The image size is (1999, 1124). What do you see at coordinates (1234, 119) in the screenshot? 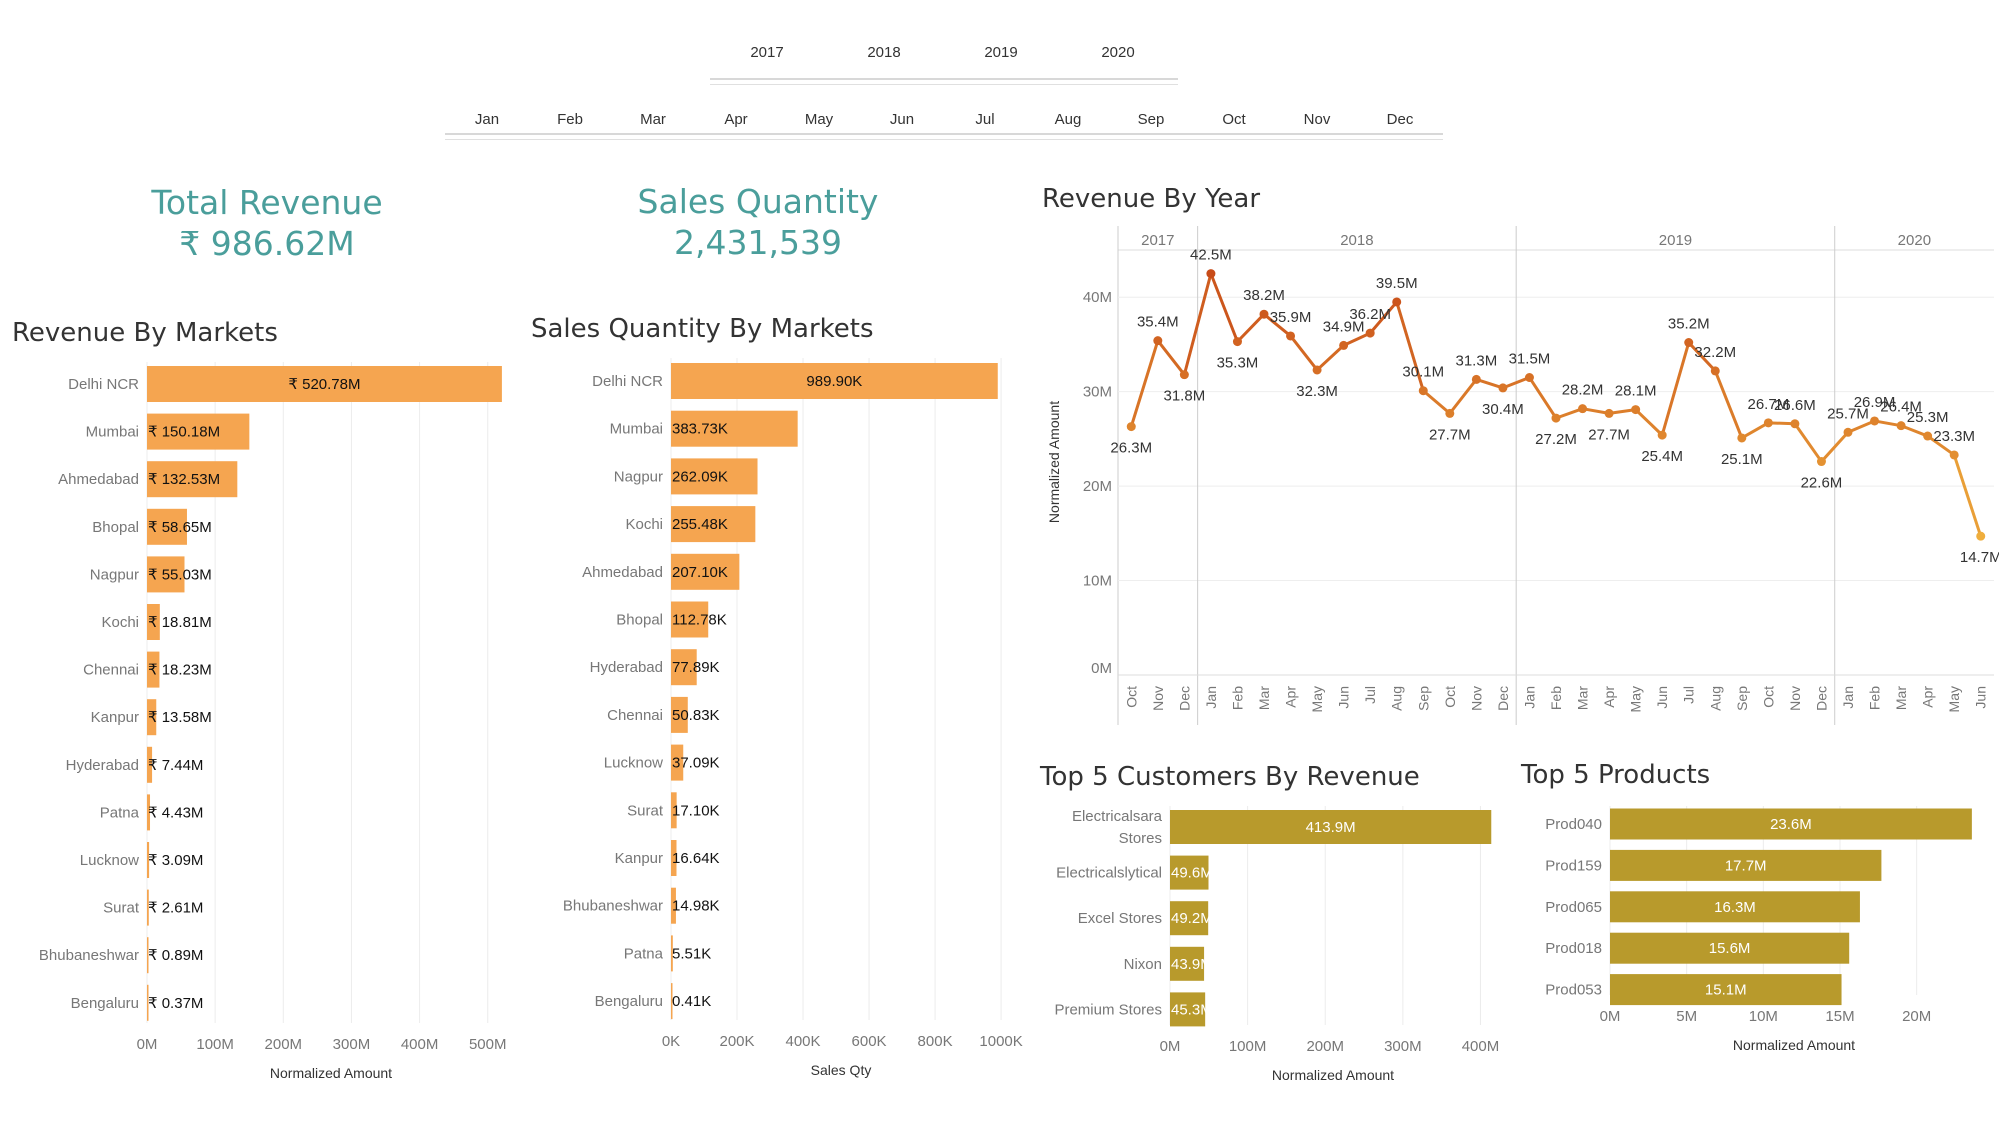
I see `month-filter-oct: Oct` at bounding box center [1234, 119].